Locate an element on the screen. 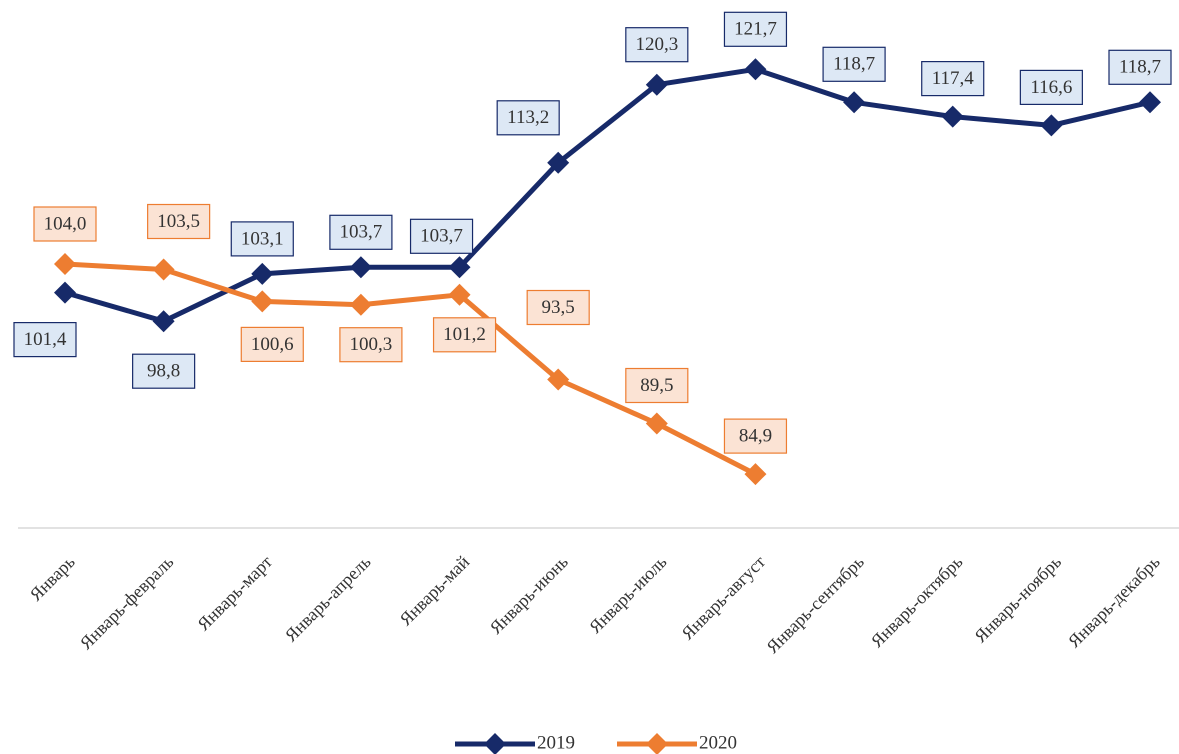 This screenshot has height=754, width=1179. data-label: 120,3 is located at coordinates (656, 44).